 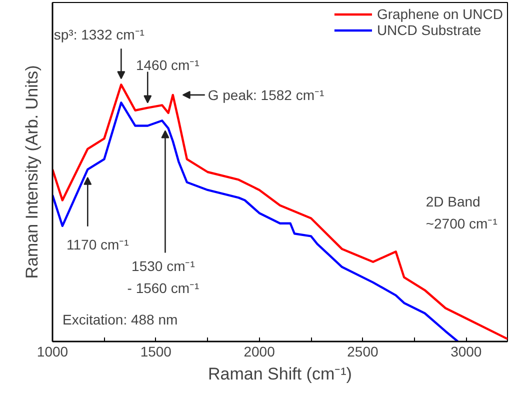 What do you see at coordinates (462, 213) in the screenshot?
I see `annotation: 2D Band ~2700 cm⁻¹` at bounding box center [462, 213].